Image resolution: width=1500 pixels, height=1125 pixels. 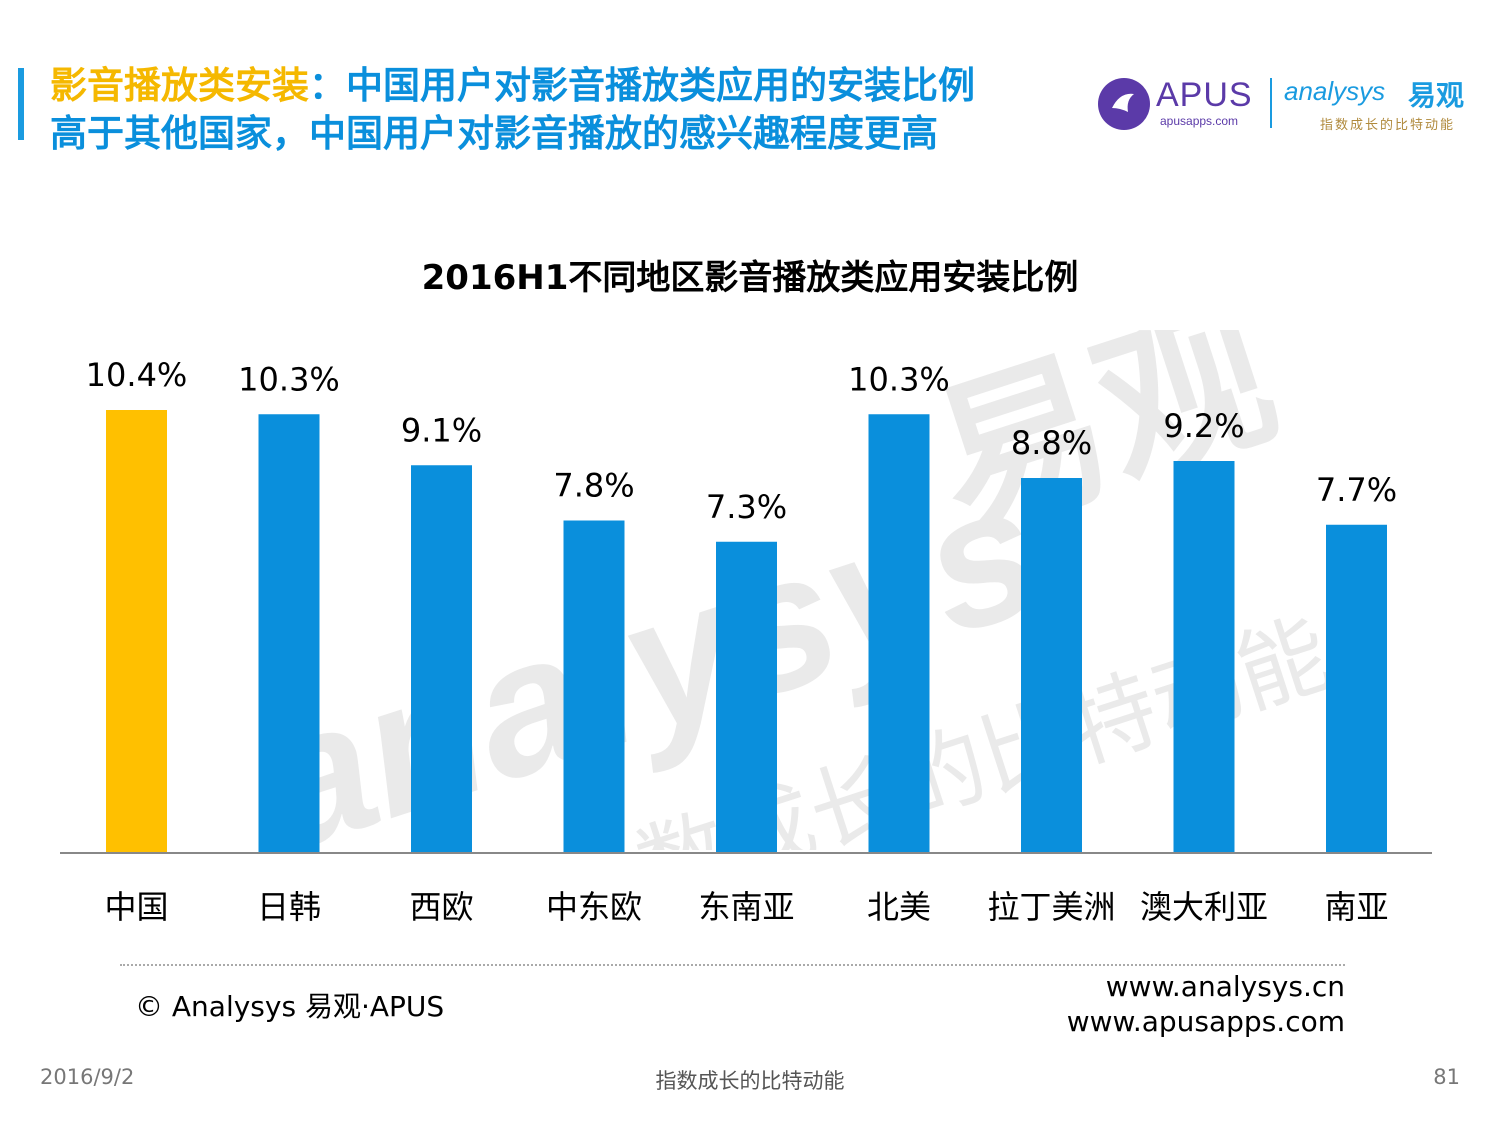 What do you see at coordinates (1356, 490) in the screenshot?
I see `bar-value-label-8: 7.7%` at bounding box center [1356, 490].